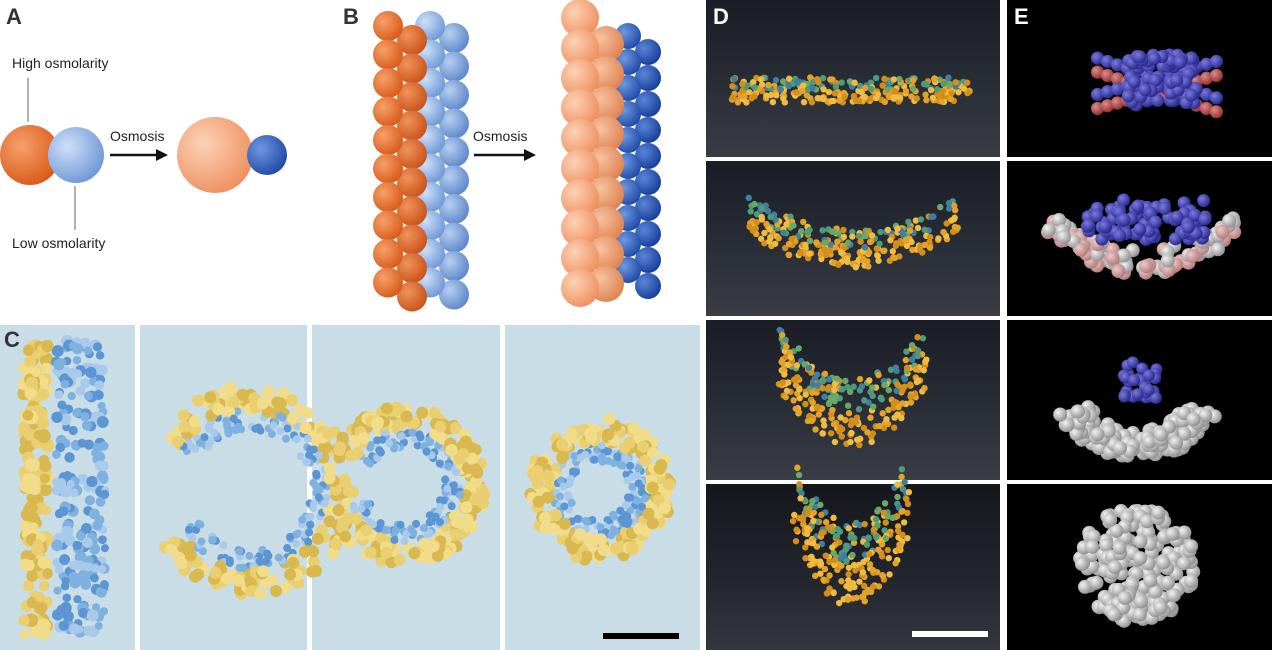 This screenshot has width=1280, height=650. I want to click on shrunk-droplet, so click(267, 155).